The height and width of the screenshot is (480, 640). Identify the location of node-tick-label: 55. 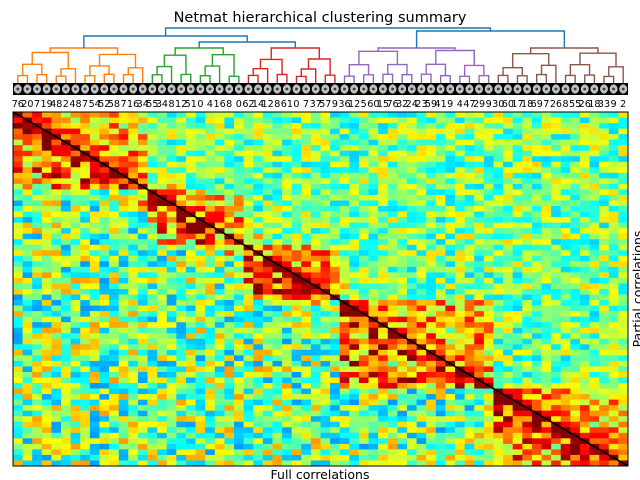
(152, 104).